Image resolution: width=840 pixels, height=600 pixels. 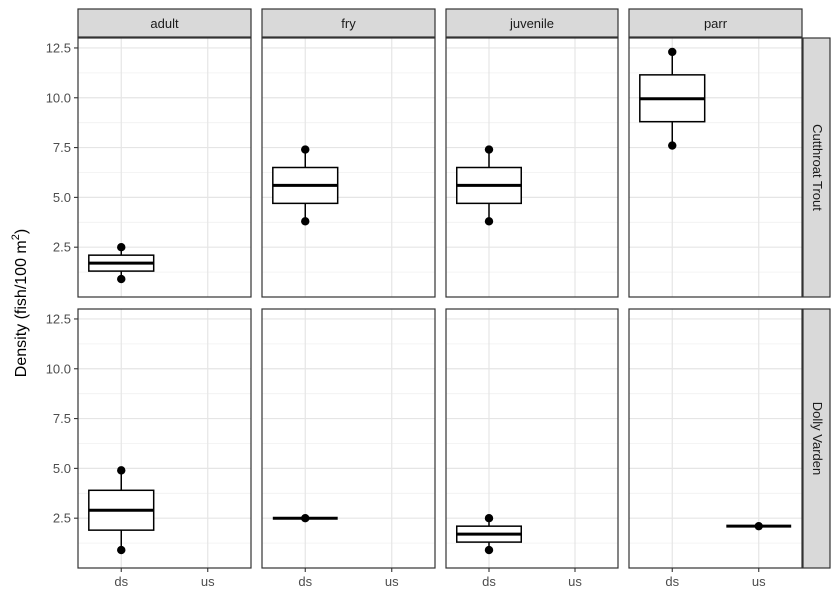 What do you see at coordinates (440, 578) in the screenshot?
I see `x-axis-layer: ds us ds us ds us ds us` at bounding box center [440, 578].